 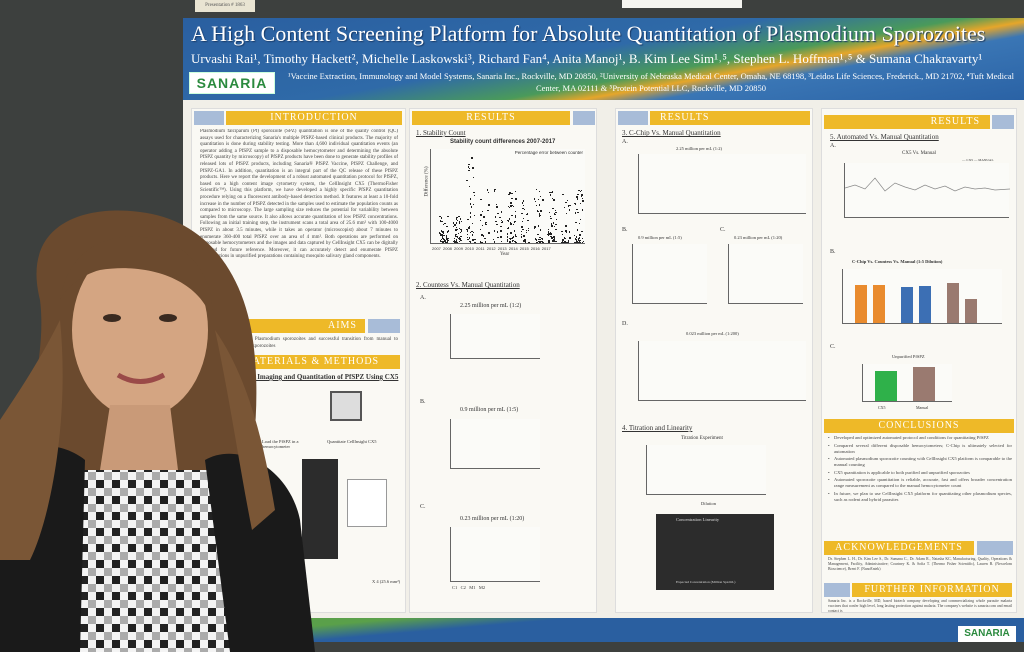 What do you see at coordinates (758, 237) in the screenshot?
I see `cchip-c-title: 0.23 million per mL (1:20)` at bounding box center [758, 237].